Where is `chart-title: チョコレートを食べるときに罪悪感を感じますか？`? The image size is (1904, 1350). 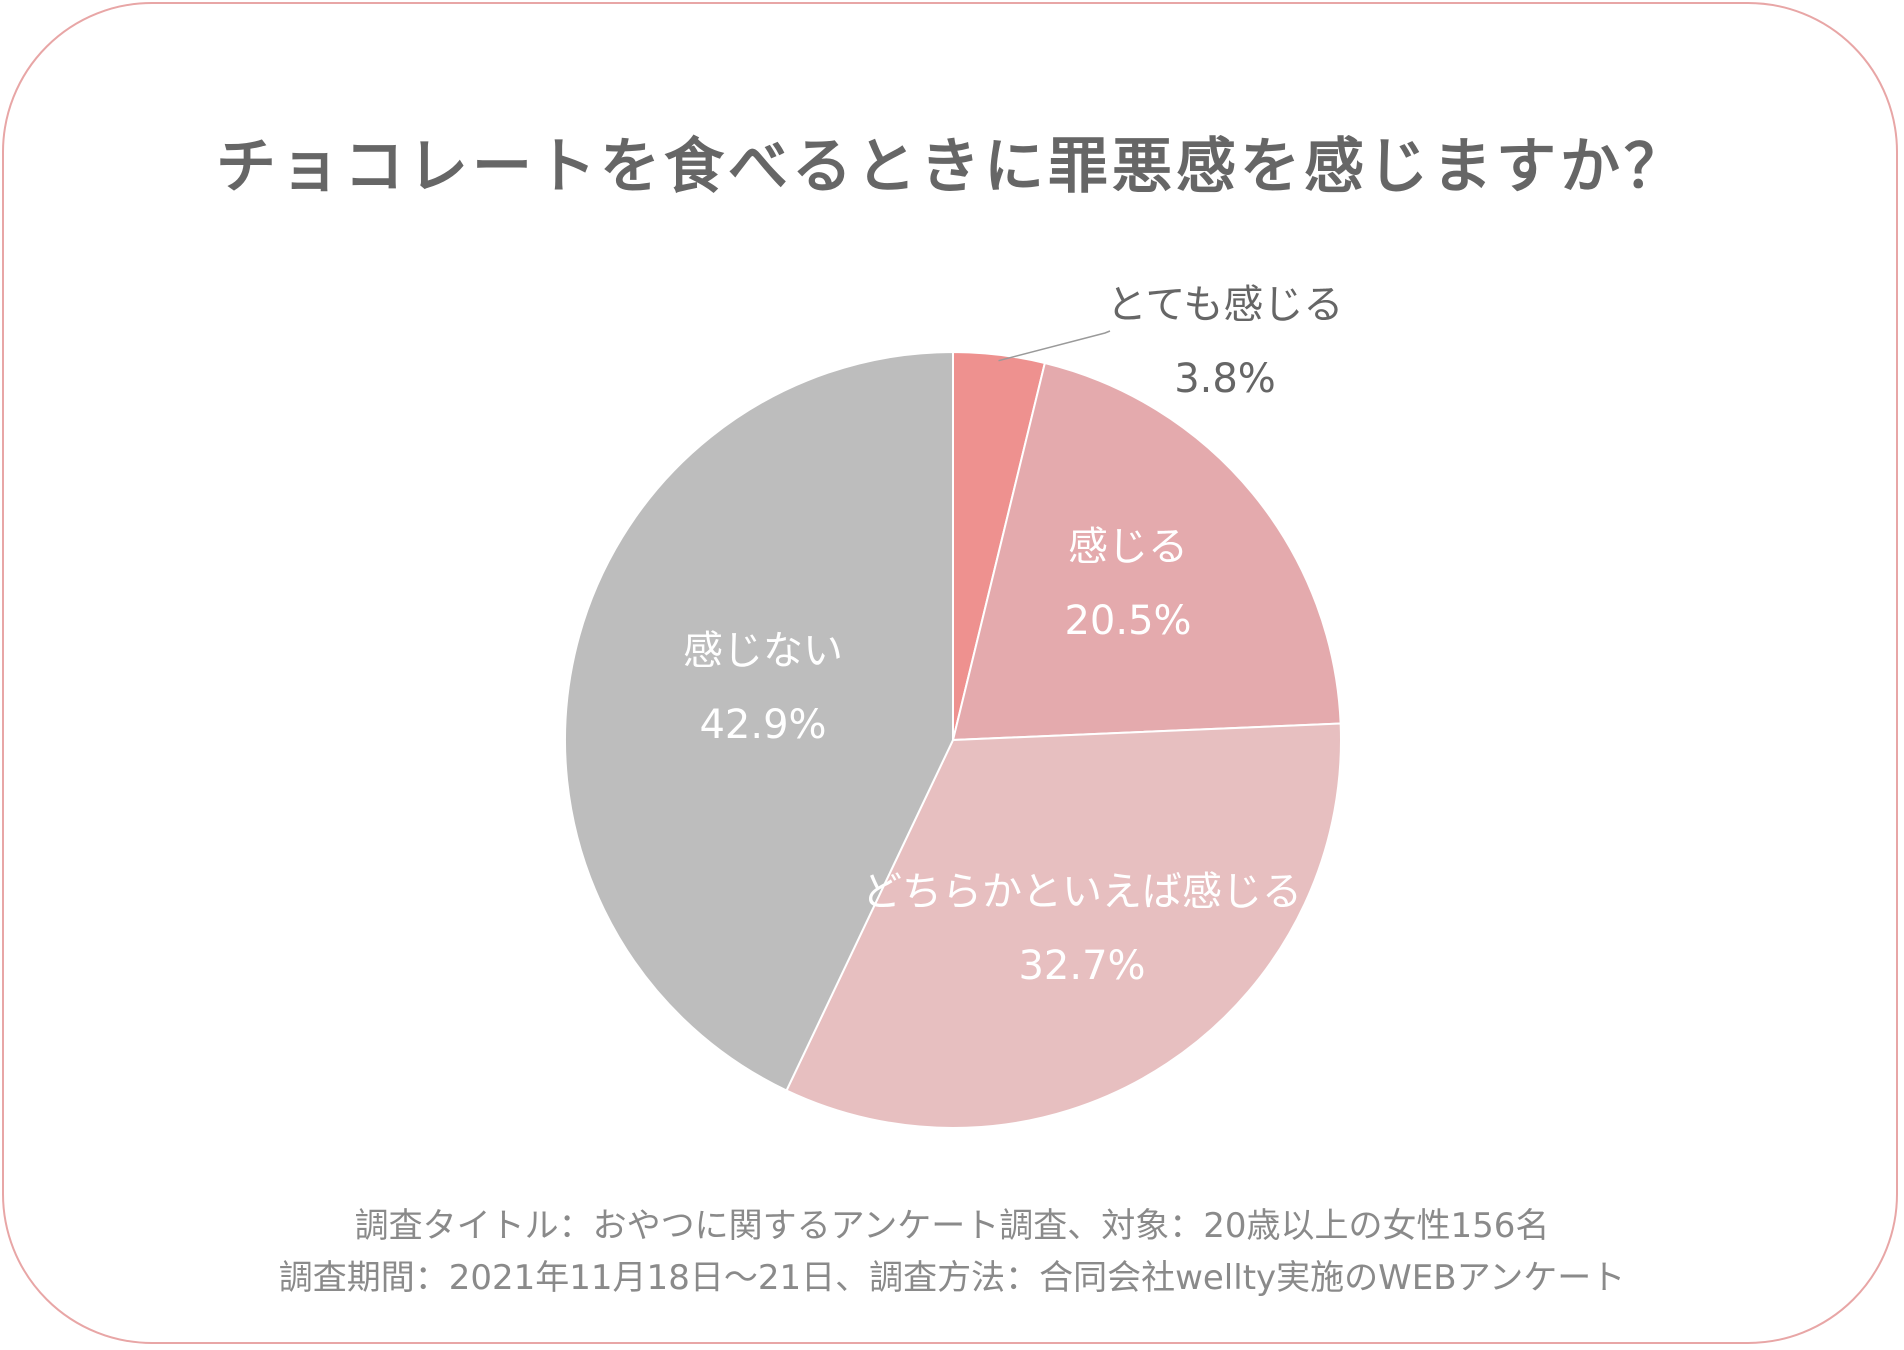 chart-title: チョコレートを食べるときに罪悪感を感じますか？ is located at coordinates (952, 167).